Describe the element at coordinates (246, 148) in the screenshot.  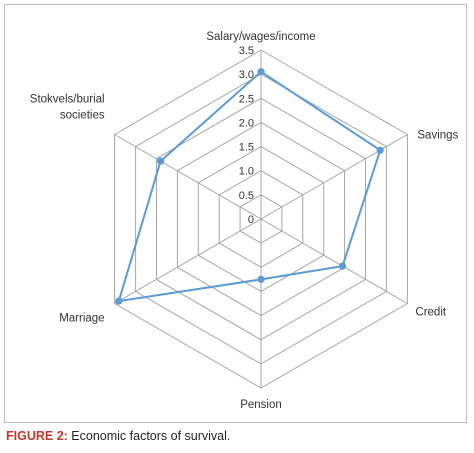
I see `r-tick-label-3: 1.5` at that location.